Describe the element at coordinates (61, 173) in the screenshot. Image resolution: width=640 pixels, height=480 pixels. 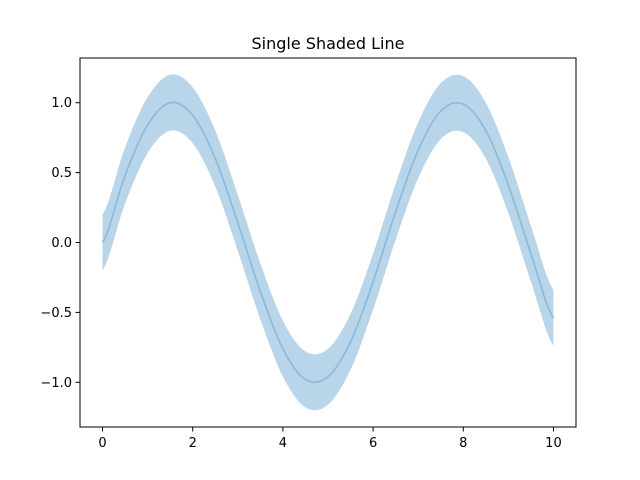
I see `y-tick-label: 0.5` at that location.